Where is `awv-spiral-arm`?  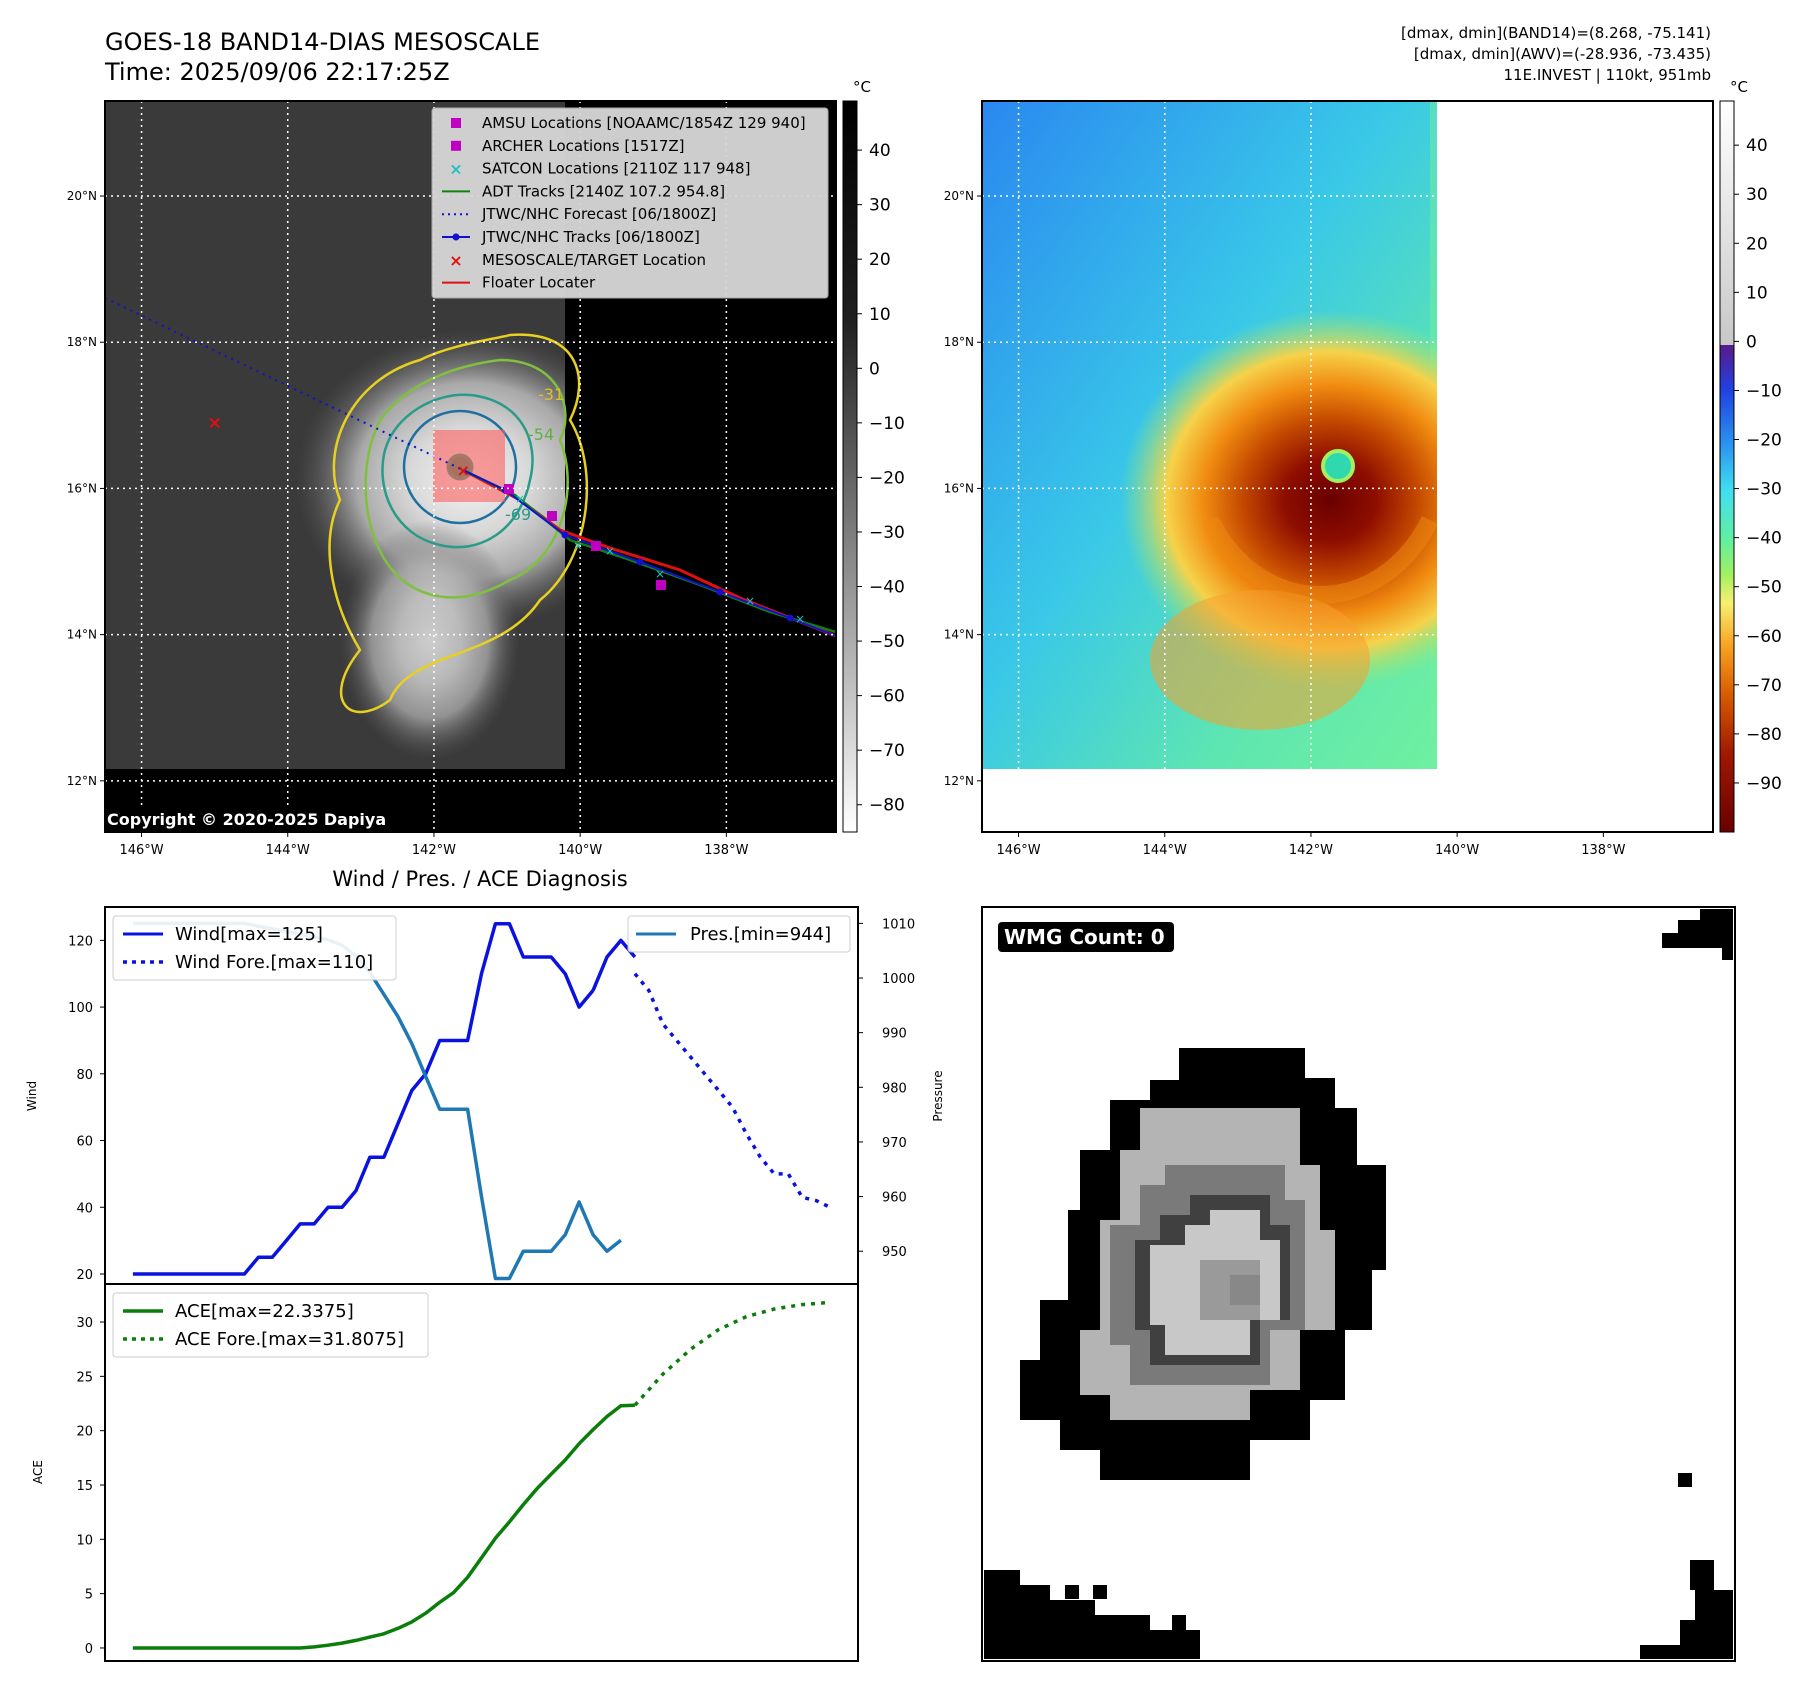 awv-spiral-arm is located at coordinates (1320, 559).